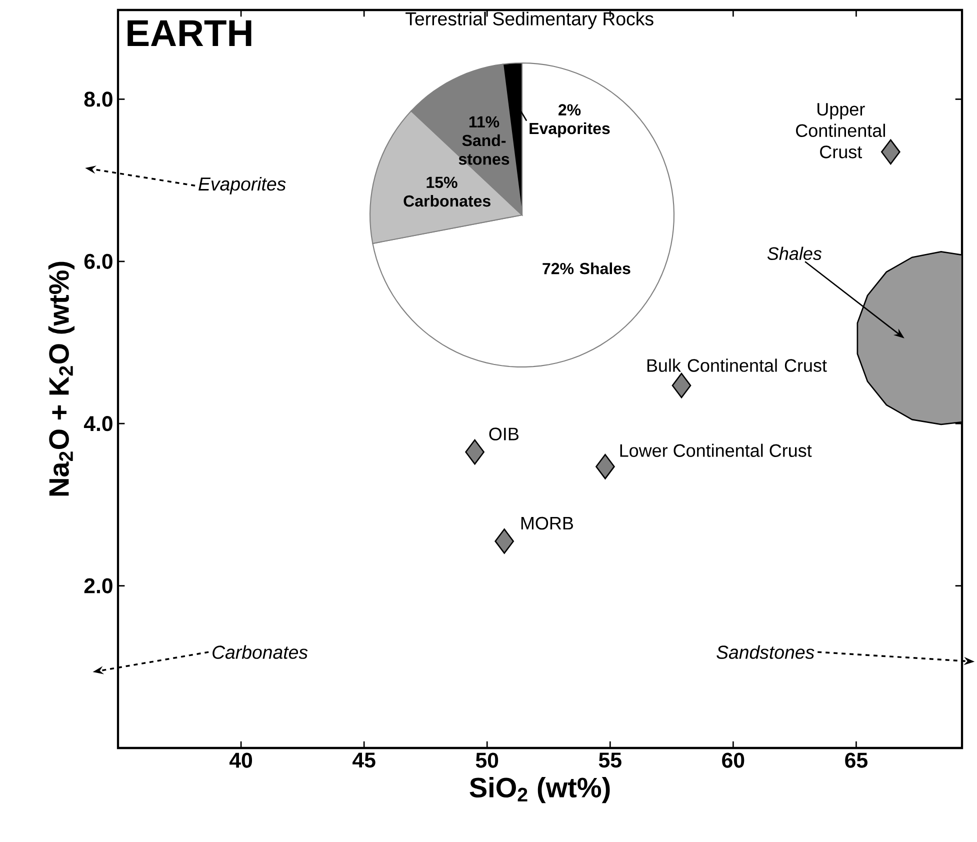  Describe the element at coordinates (570, 130) in the screenshot. I see `legend-label: Evaporites` at that location.